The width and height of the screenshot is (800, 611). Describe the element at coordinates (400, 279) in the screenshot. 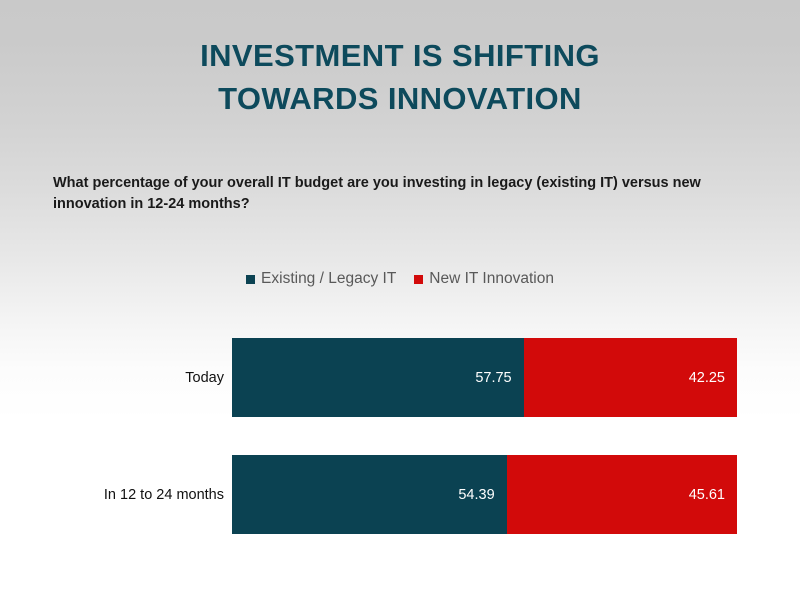

I see `chart-legend: Existing / Legacy IT New IT Innovation` at that location.